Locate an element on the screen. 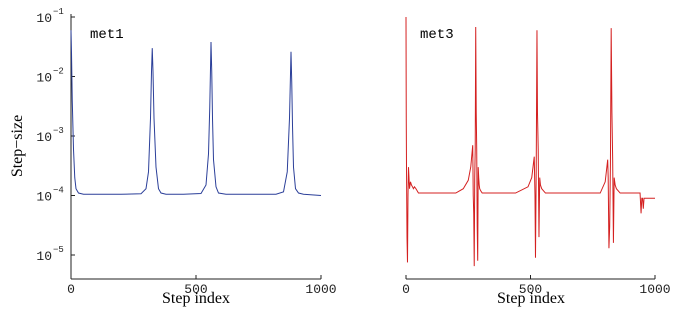  y-tick-exponent: −1 is located at coordinates (58, 12).